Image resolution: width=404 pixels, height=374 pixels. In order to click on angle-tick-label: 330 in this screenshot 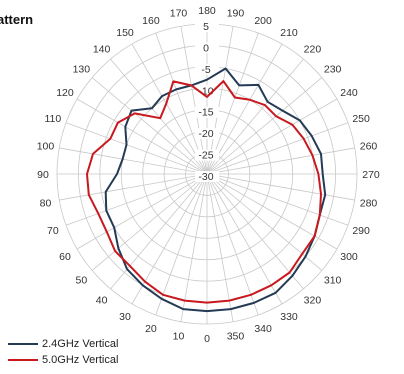, I will do `click(289, 317)`.